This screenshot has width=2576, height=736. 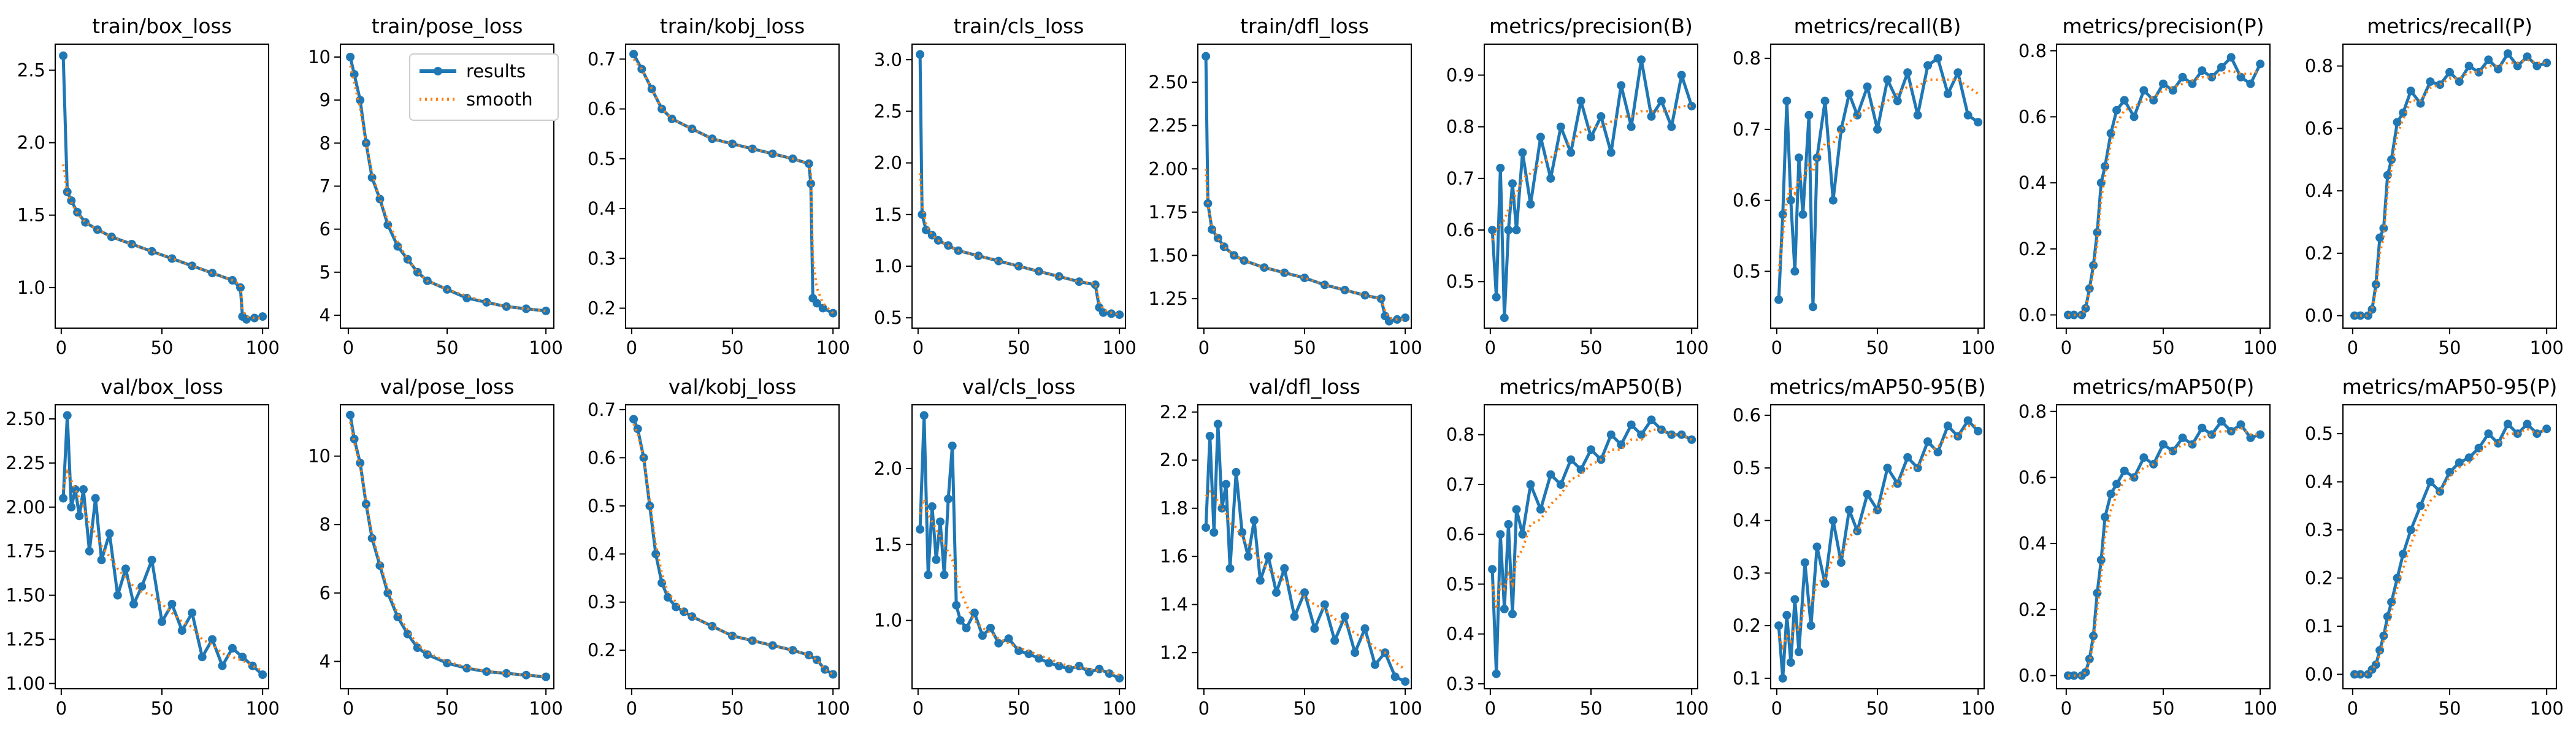 What do you see at coordinates (435, 547) in the screenshot?
I see `subplot-11: val/pose_loss 0 50 100 4 6 8 10` at bounding box center [435, 547].